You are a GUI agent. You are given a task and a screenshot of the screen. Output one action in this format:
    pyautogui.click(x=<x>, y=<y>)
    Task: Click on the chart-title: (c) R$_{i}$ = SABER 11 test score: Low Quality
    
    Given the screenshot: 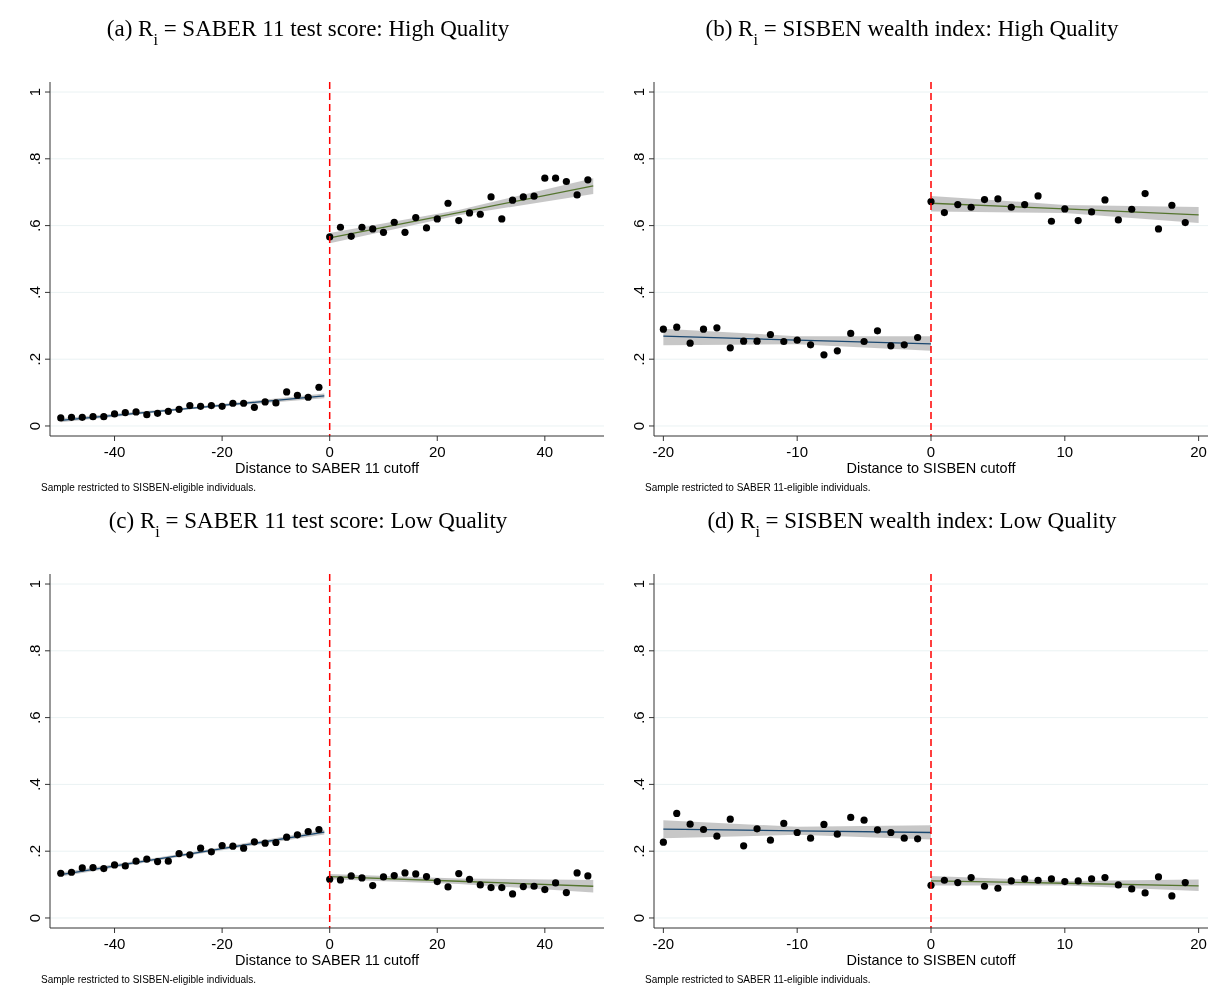 What is the action you would take?
    pyautogui.click(x=308, y=524)
    